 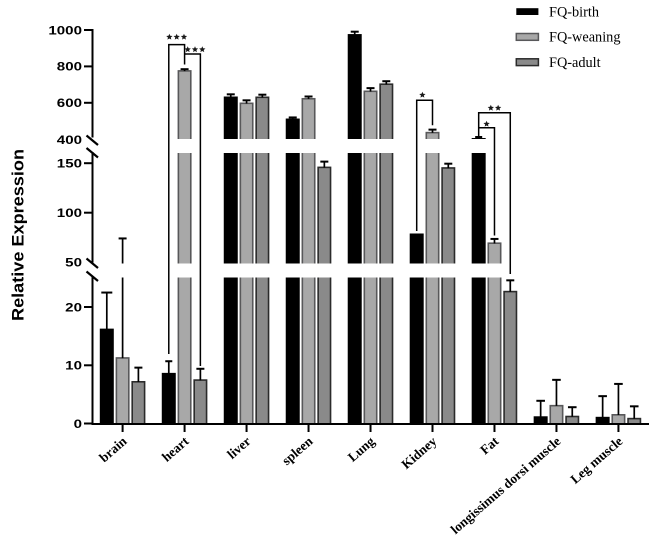 What do you see at coordinates (73, 366) in the screenshot?
I see `svg-text: 10` at bounding box center [73, 366].